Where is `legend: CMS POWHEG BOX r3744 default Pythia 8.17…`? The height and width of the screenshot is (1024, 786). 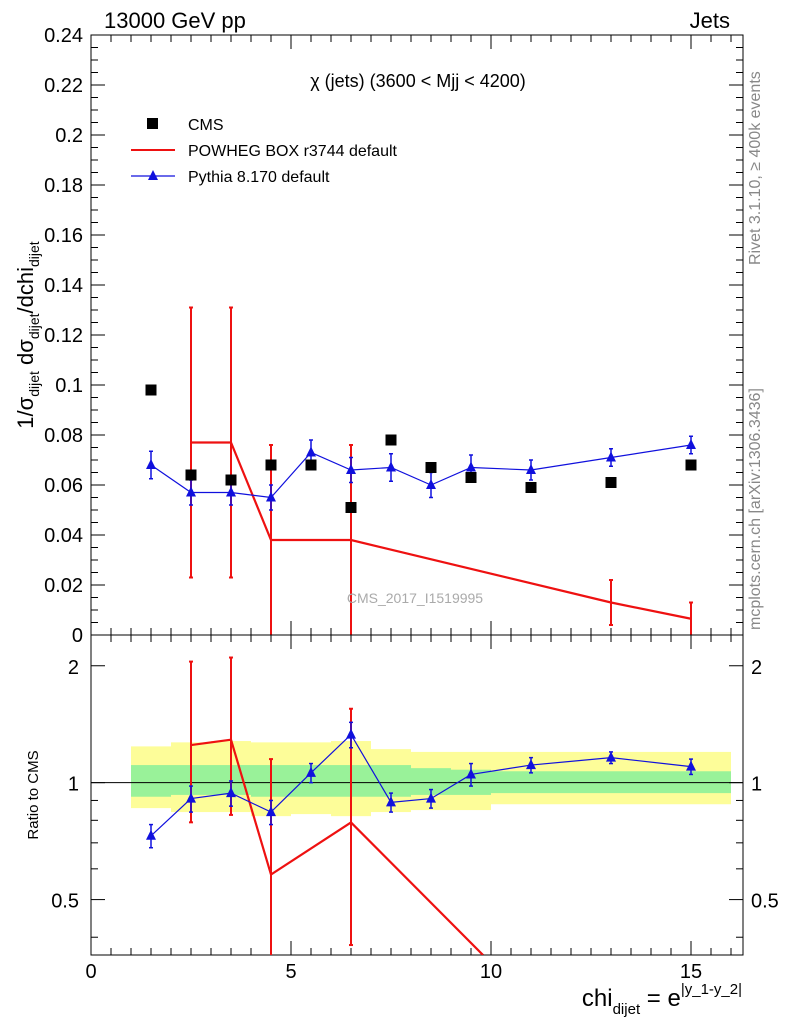
legend: CMS POWHEG BOX r3744 default Pythia 8.17… is located at coordinates (264, 151).